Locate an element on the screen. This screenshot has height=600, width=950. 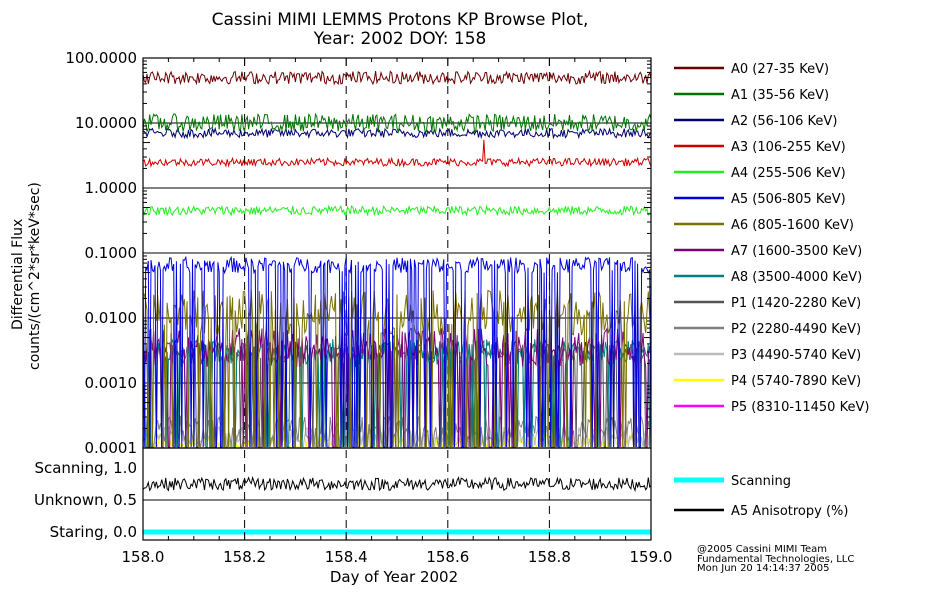
legend-label-A6: A6 (805-1600 KeV) is located at coordinates (792, 225).